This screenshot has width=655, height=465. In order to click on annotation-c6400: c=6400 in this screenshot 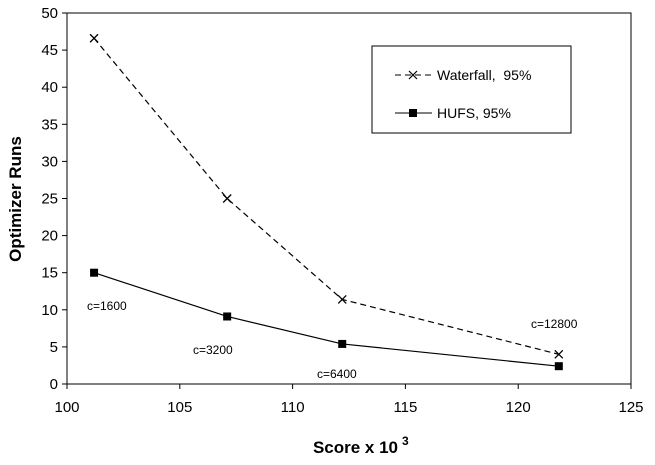, I will do `click(337, 374)`.